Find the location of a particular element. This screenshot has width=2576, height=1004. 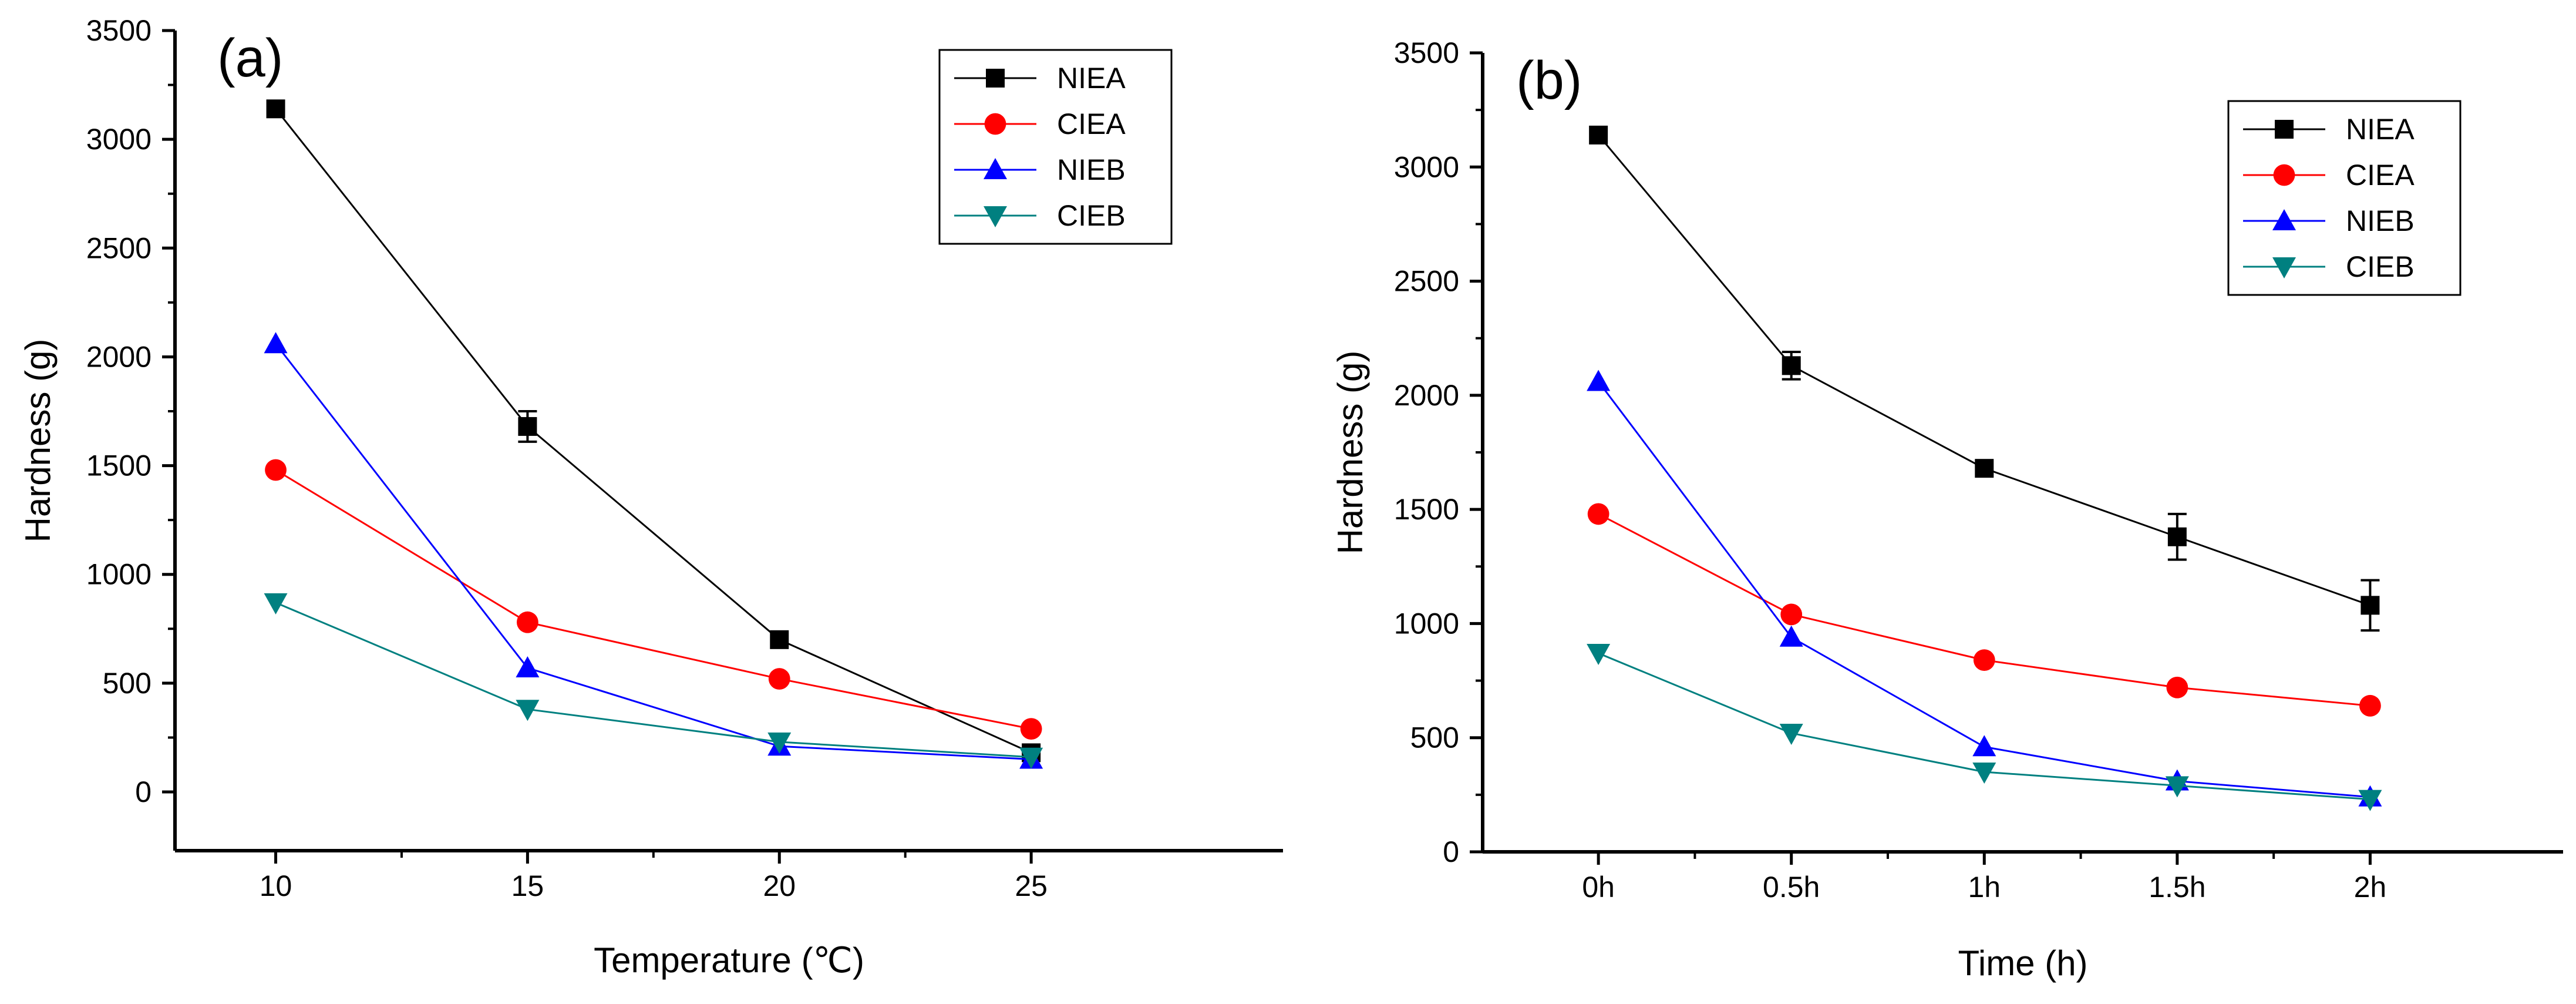

x-tick-label: 15 is located at coordinates (527, 885).